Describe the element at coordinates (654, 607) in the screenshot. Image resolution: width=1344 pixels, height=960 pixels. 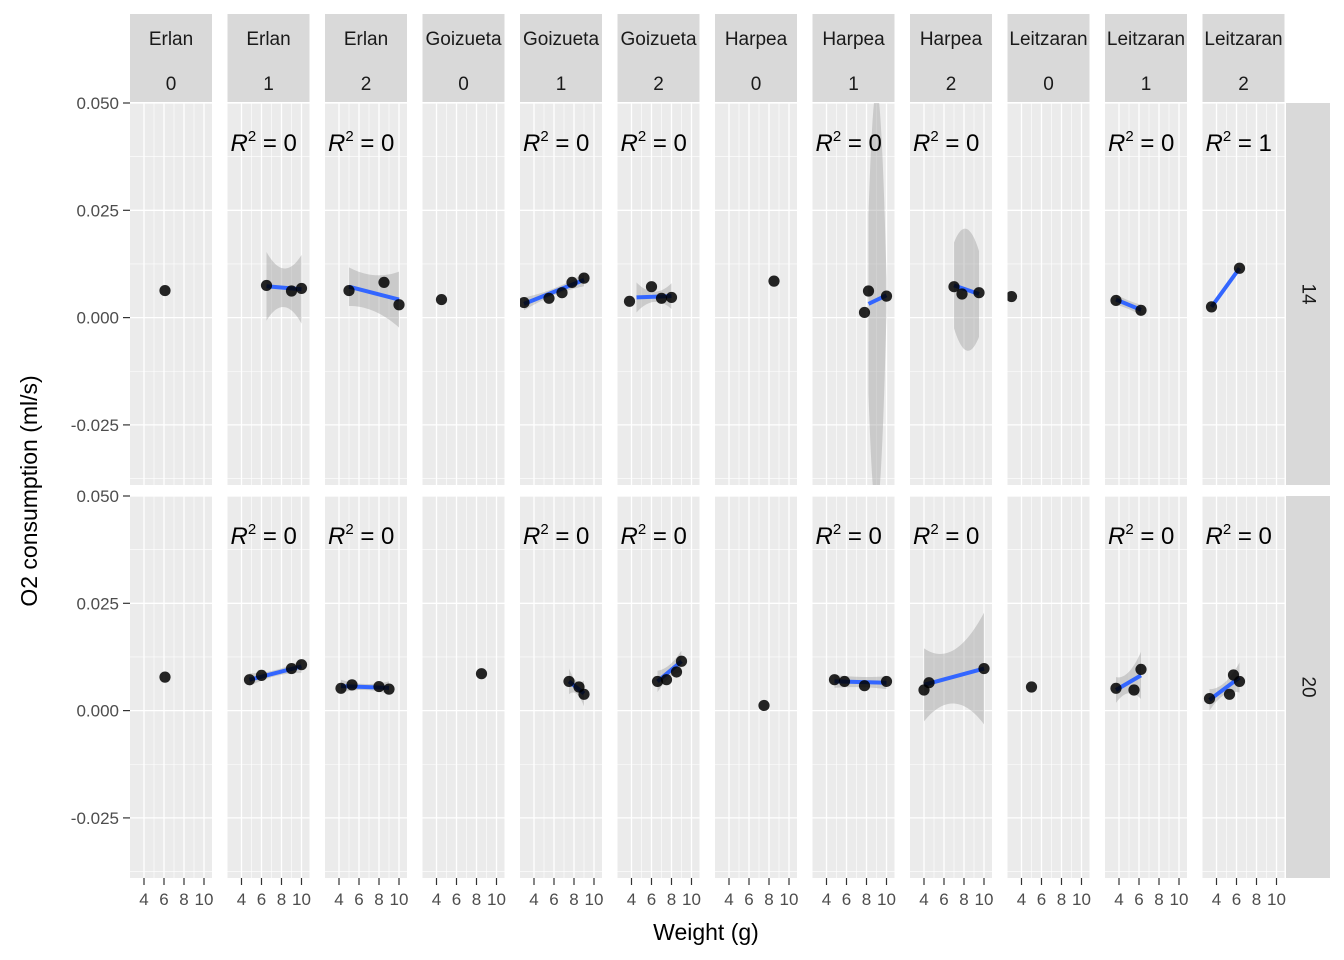
I see `panel-data-1-5: R2 = 0` at that location.